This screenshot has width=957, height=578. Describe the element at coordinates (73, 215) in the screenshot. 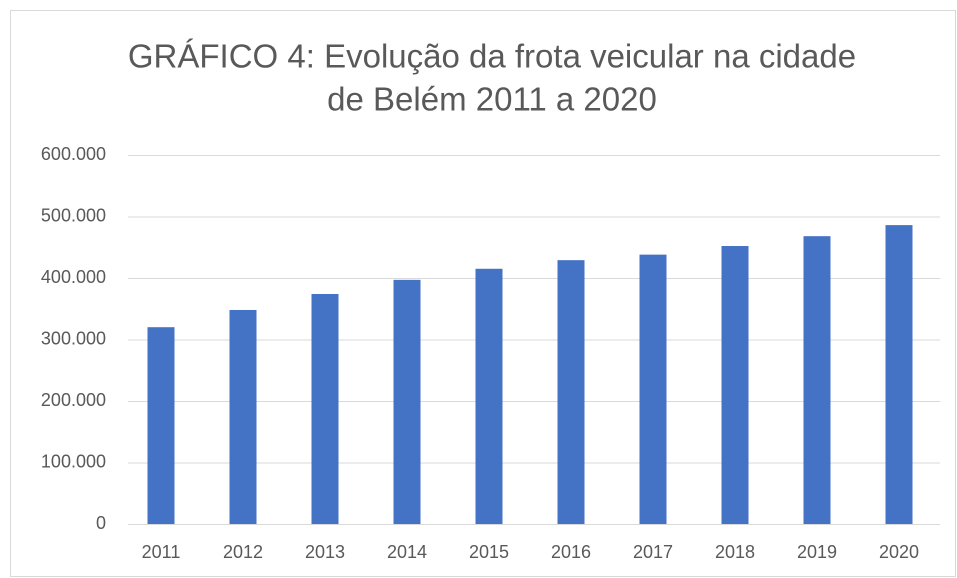

I see `y-tick-label: 500.000` at that location.